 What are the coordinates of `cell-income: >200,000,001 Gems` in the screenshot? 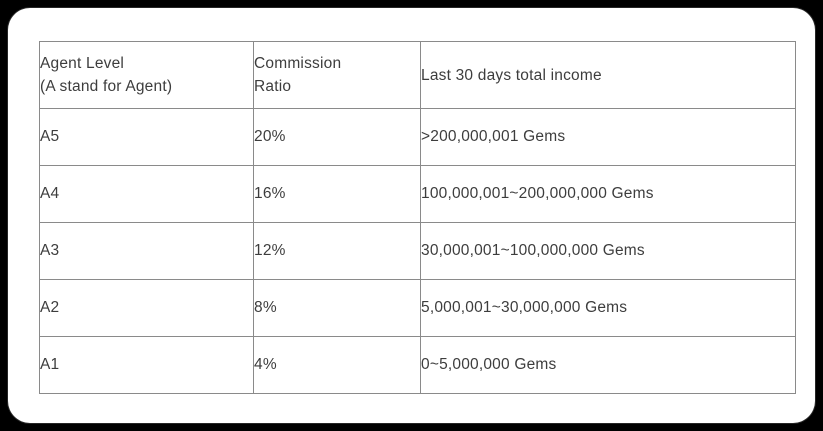 It's located at (608, 137).